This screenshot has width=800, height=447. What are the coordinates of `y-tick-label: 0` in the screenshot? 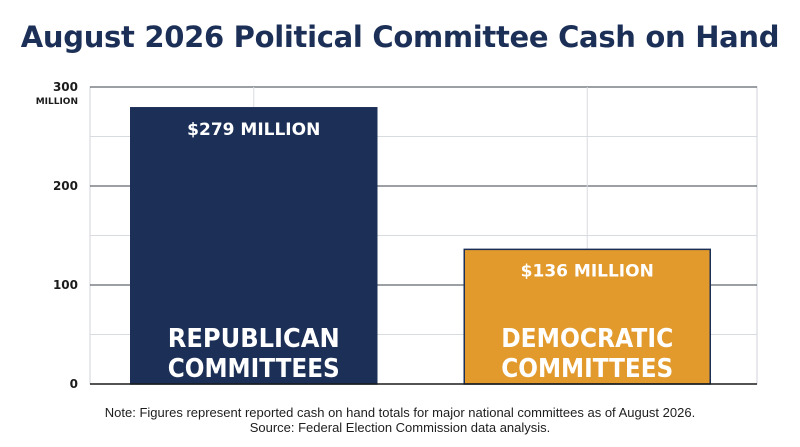 It's located at (74, 384).